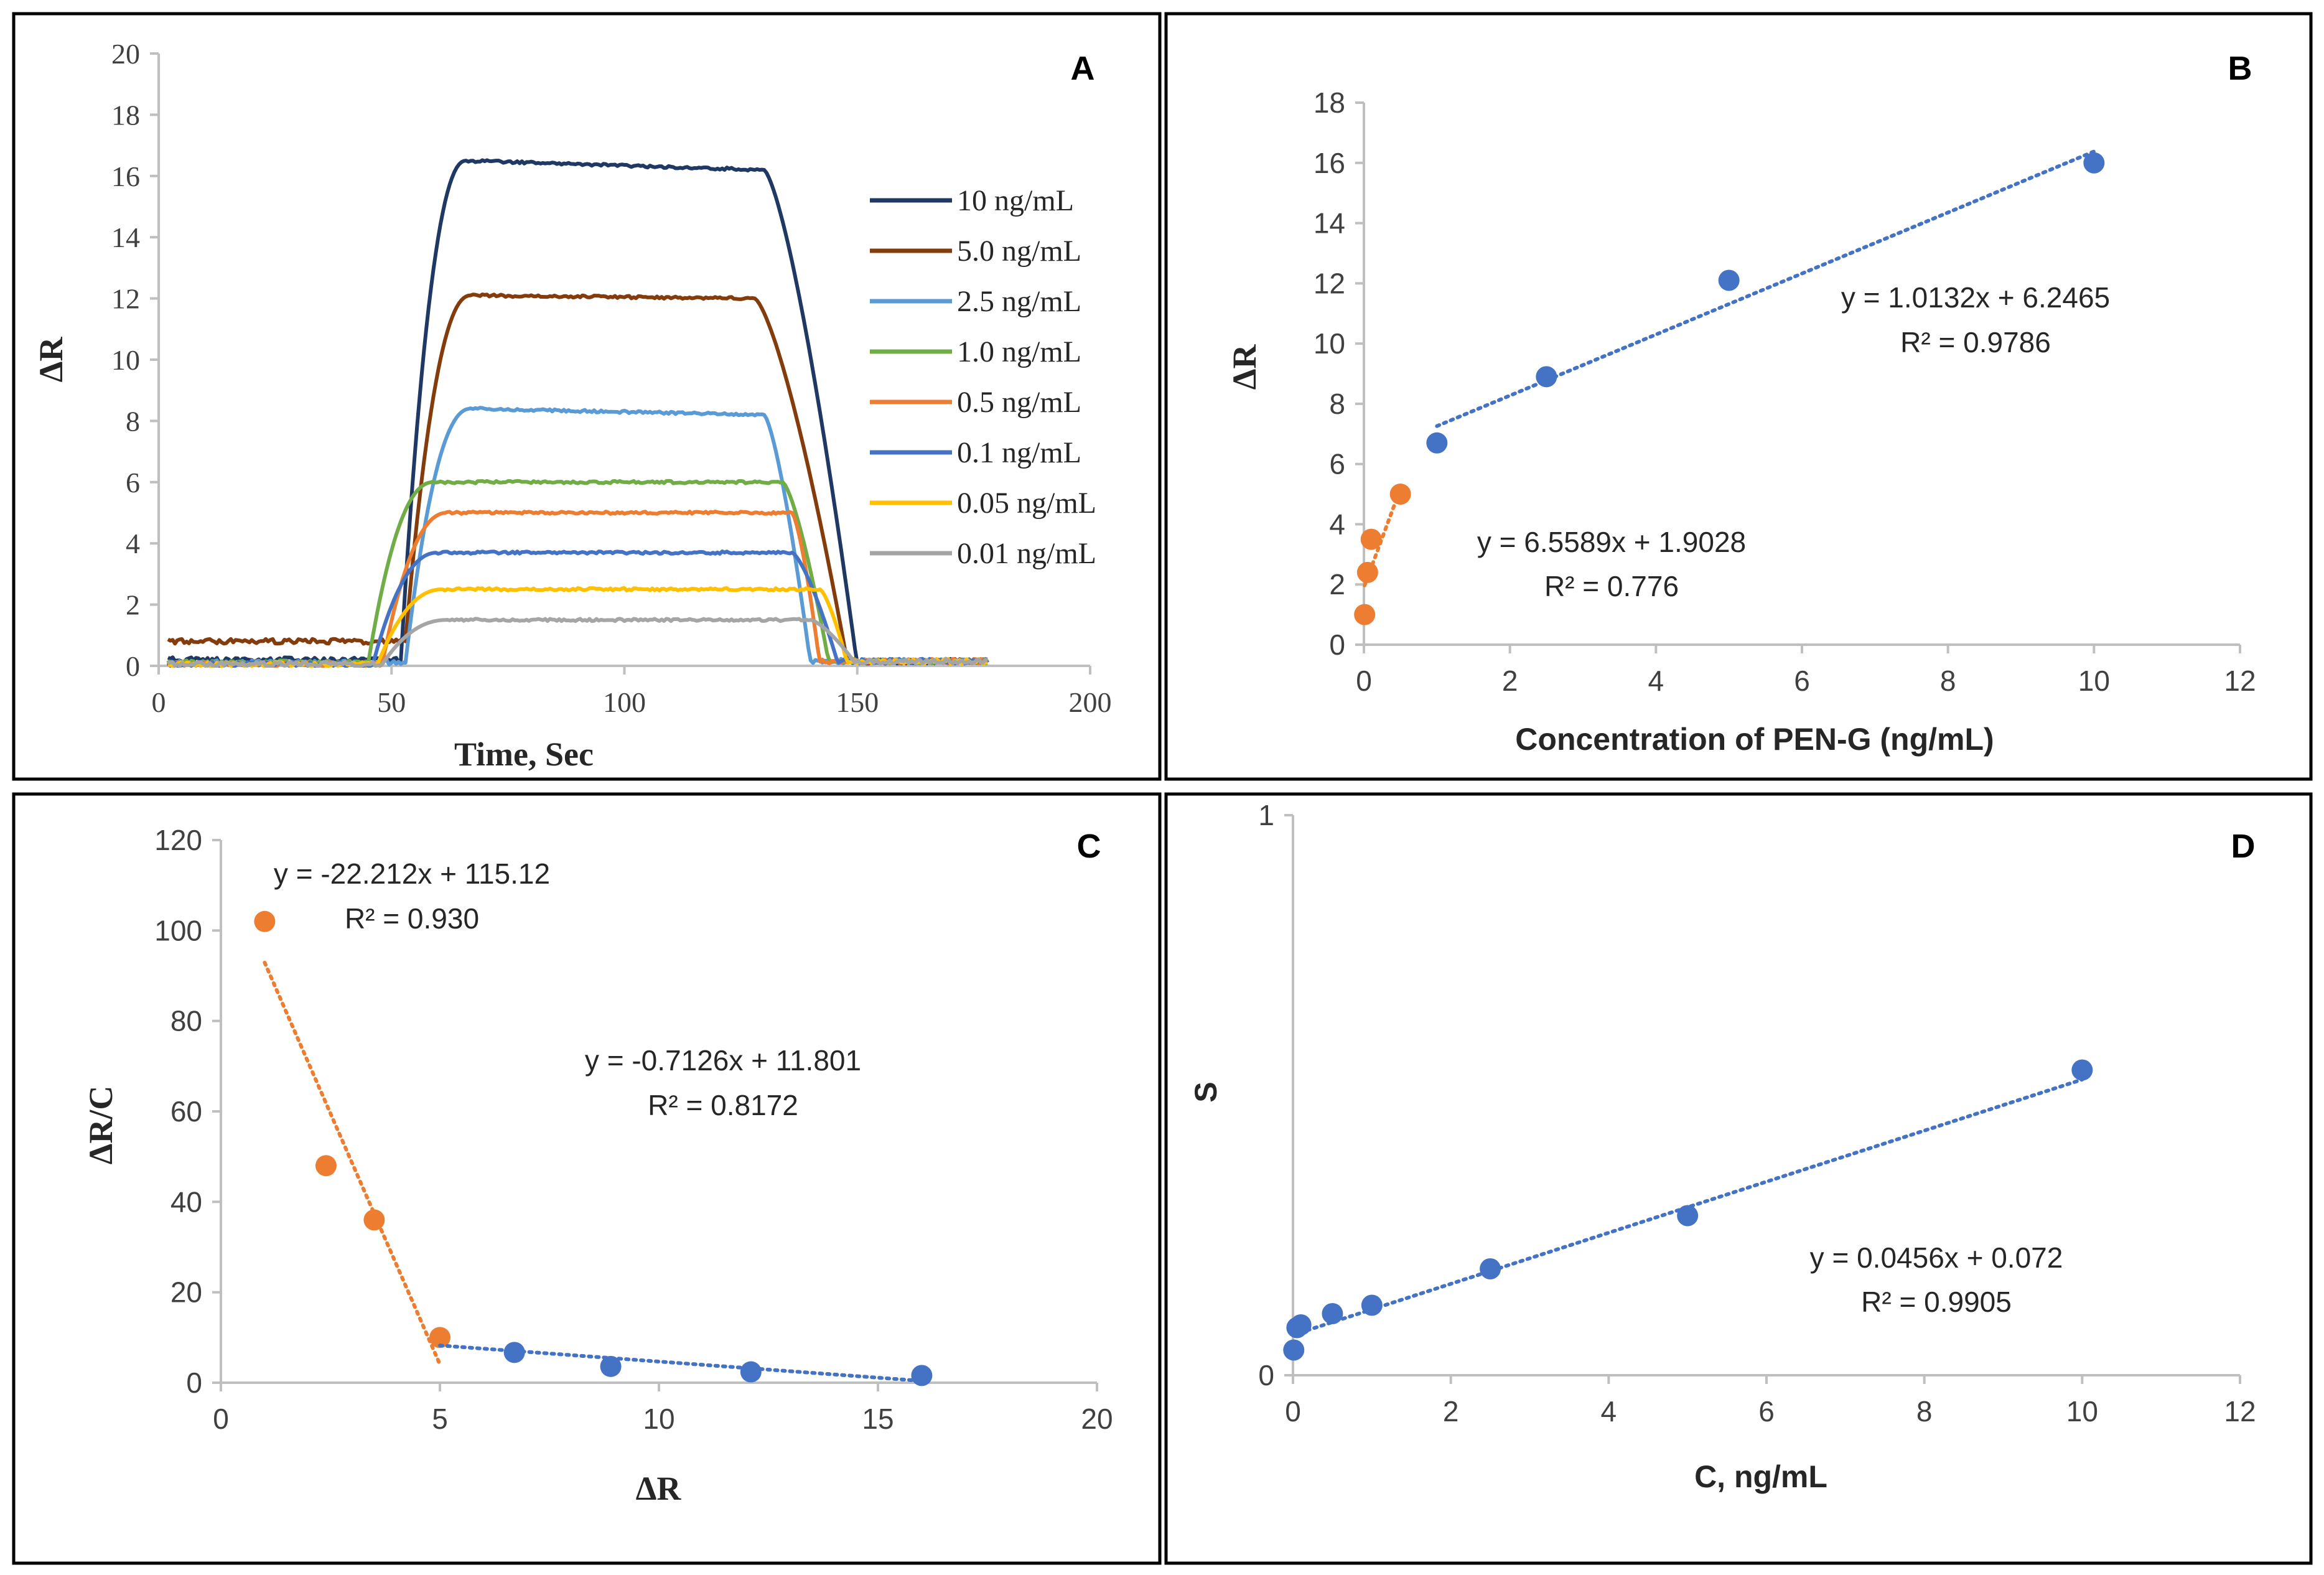 This screenshot has height=1575, width=2324. What do you see at coordinates (133, 543) in the screenshot?
I see `chart-a-y-tick-label: 4` at bounding box center [133, 543].